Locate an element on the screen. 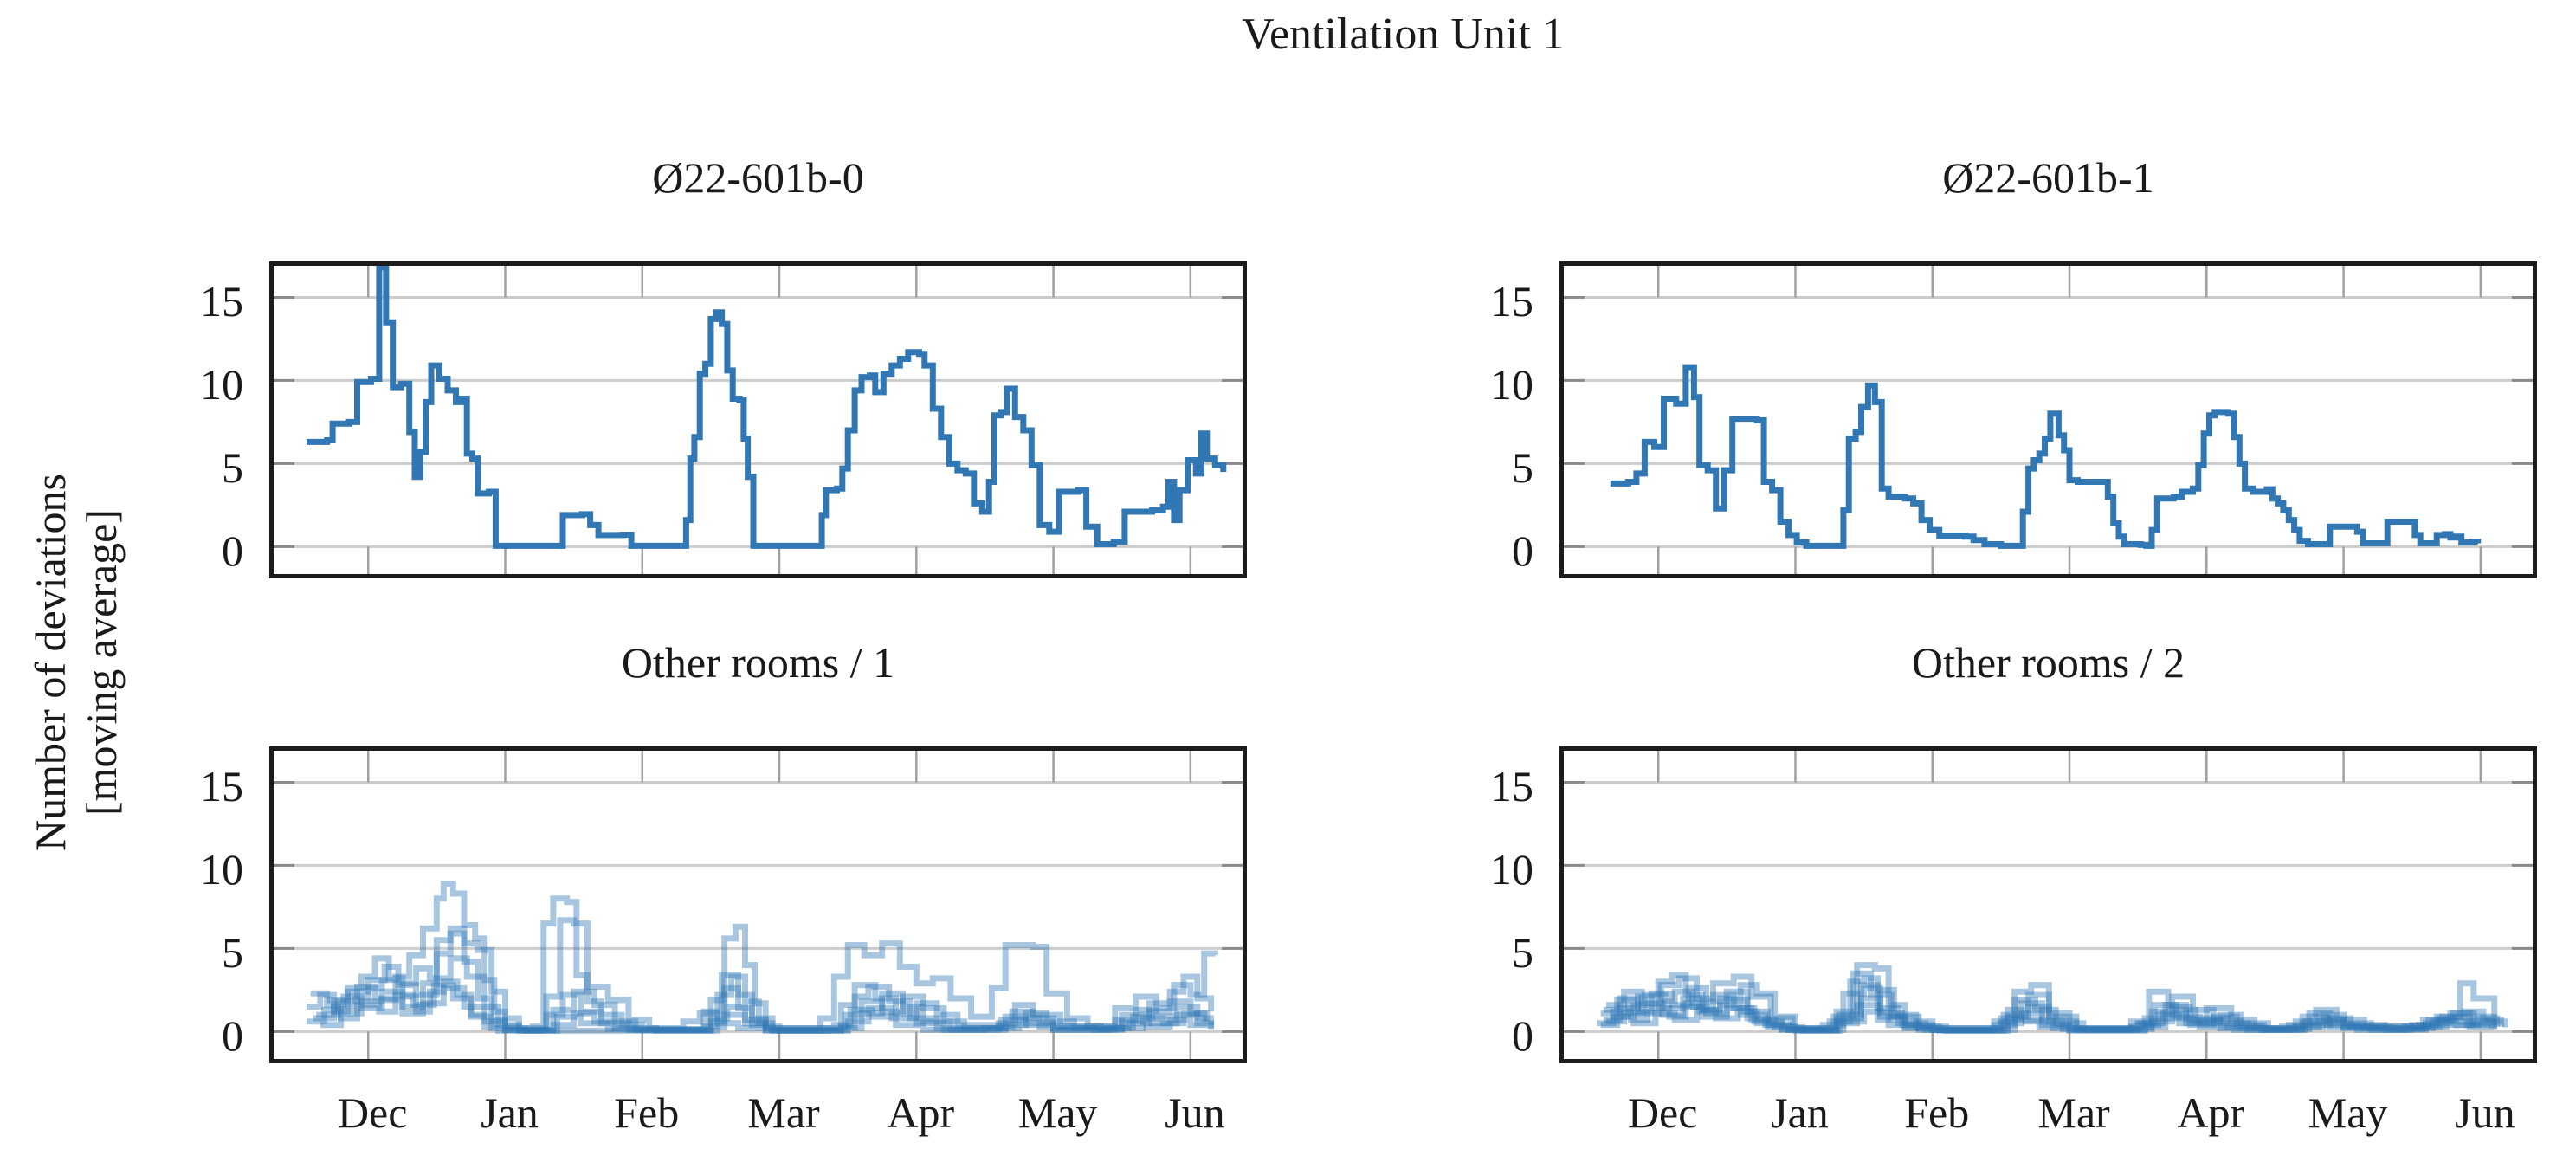  subplot-other-rooms-1: 15 10 5 0 Dec Jan Feb Mar Apr May Jun is located at coordinates (723, 941).